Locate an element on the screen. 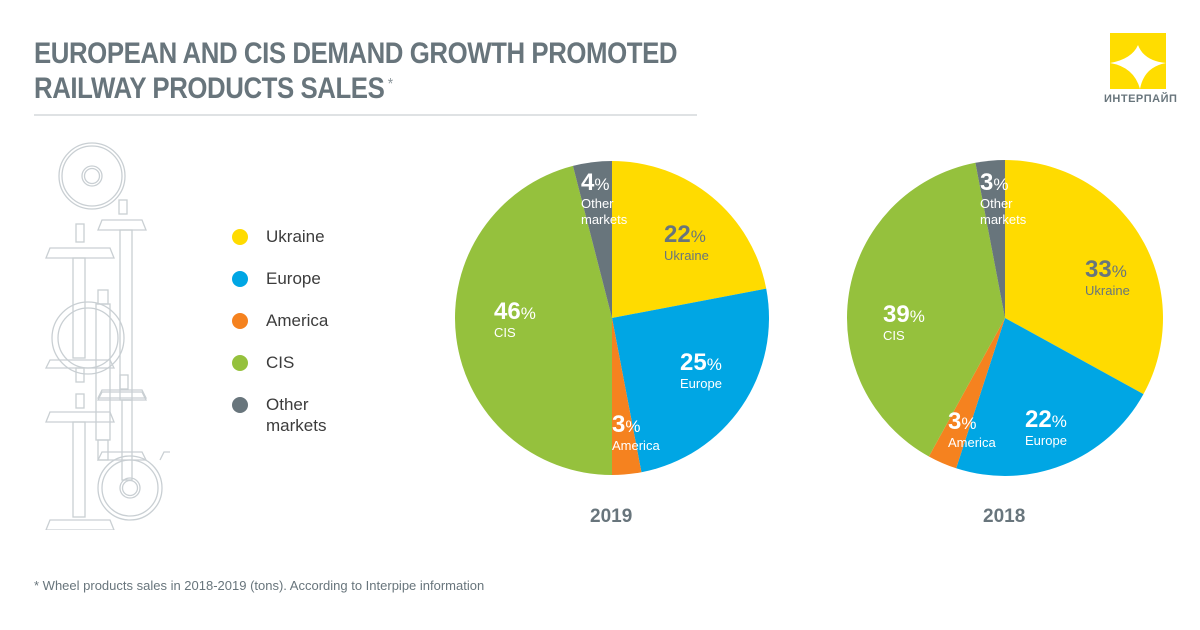 This screenshot has width=1200, height=630. legend-item-other-markets: Other markets is located at coordinates (289, 415).